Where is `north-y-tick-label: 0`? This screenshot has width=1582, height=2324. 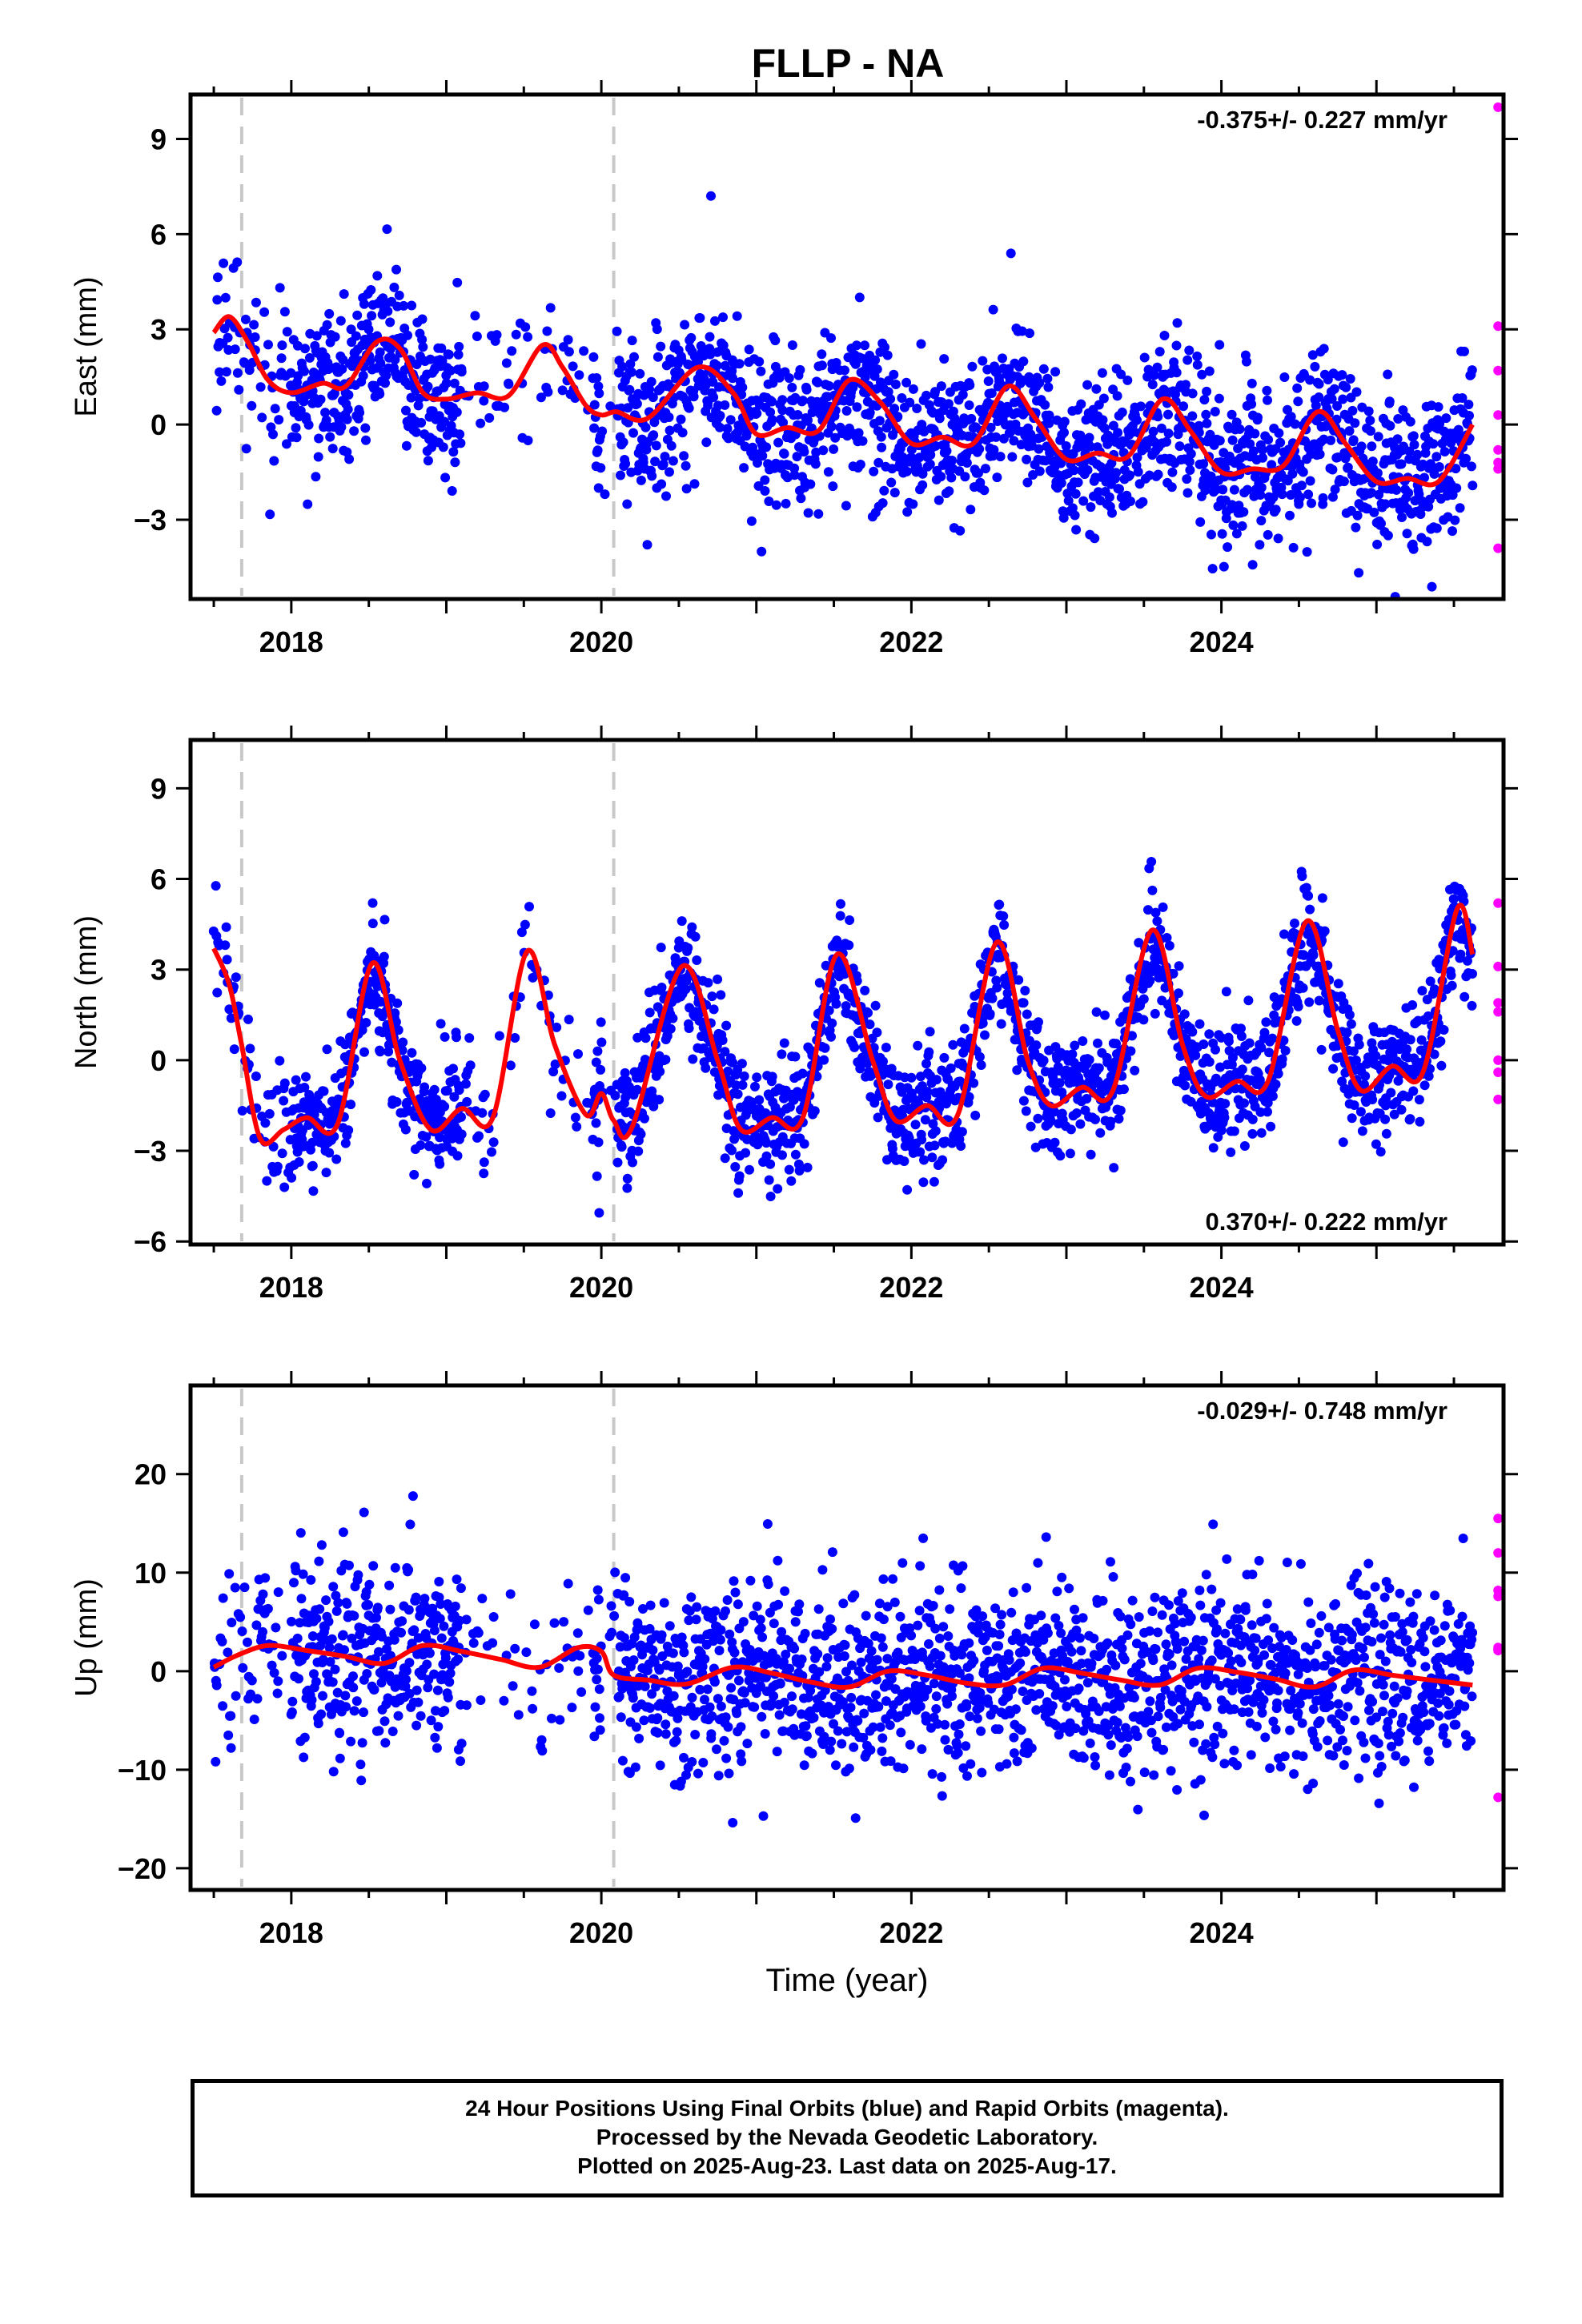 north-y-tick-label: 0 is located at coordinates (159, 1060).